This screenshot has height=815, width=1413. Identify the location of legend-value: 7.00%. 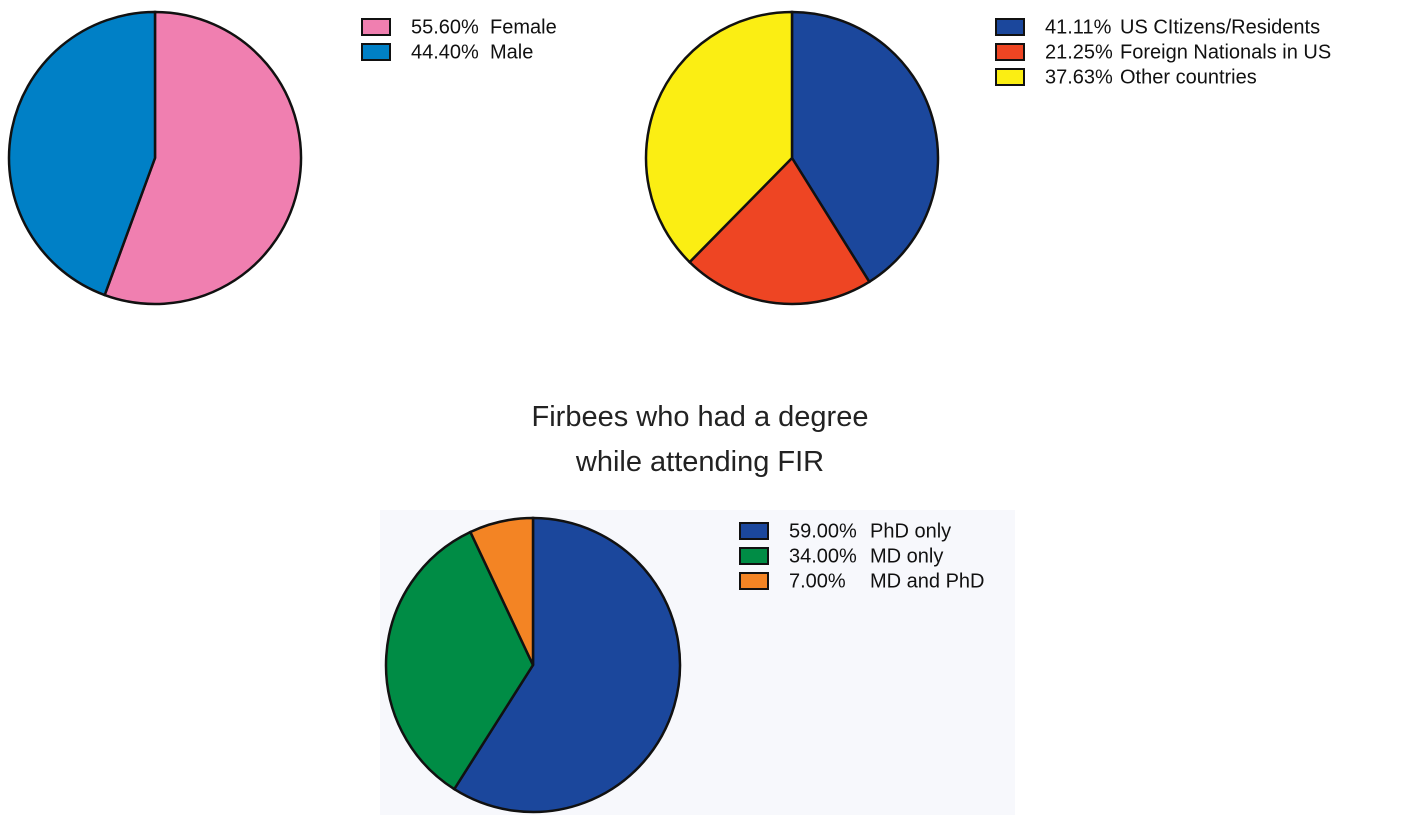
(817, 581).